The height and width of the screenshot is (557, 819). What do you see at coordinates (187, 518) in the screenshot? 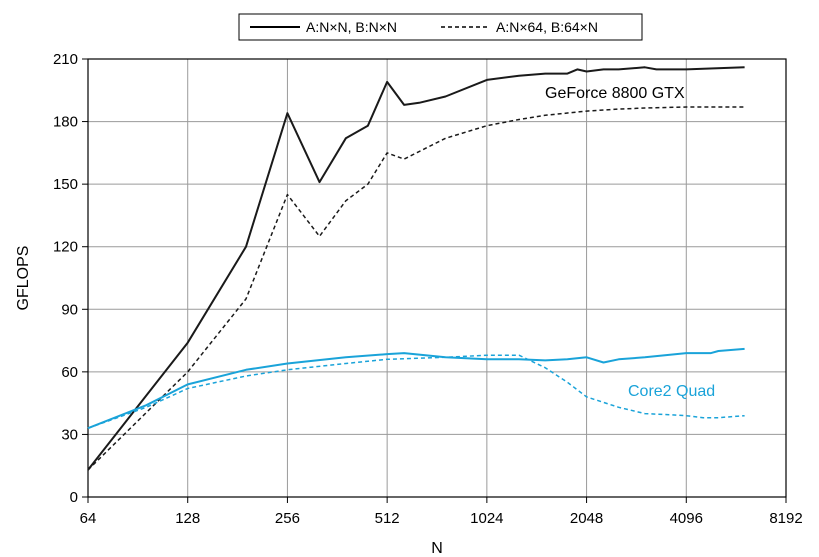
I see `x-tick-label: 128` at bounding box center [187, 518].